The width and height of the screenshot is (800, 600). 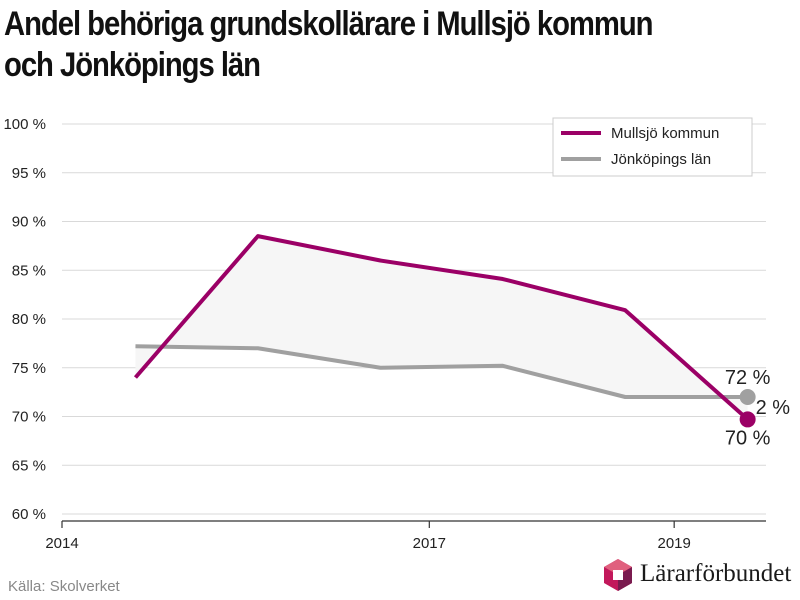 What do you see at coordinates (618, 575) in the screenshot?
I see `brand-logo-icon` at bounding box center [618, 575].